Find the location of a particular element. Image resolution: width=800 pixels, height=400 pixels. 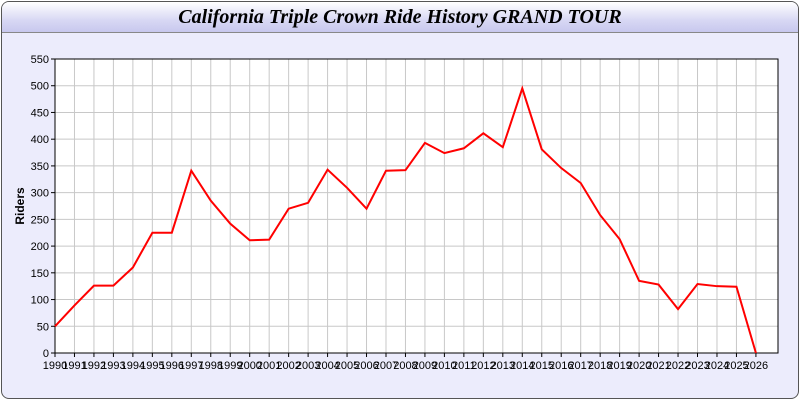

y-tick-label: 400 is located at coordinates (40, 140).